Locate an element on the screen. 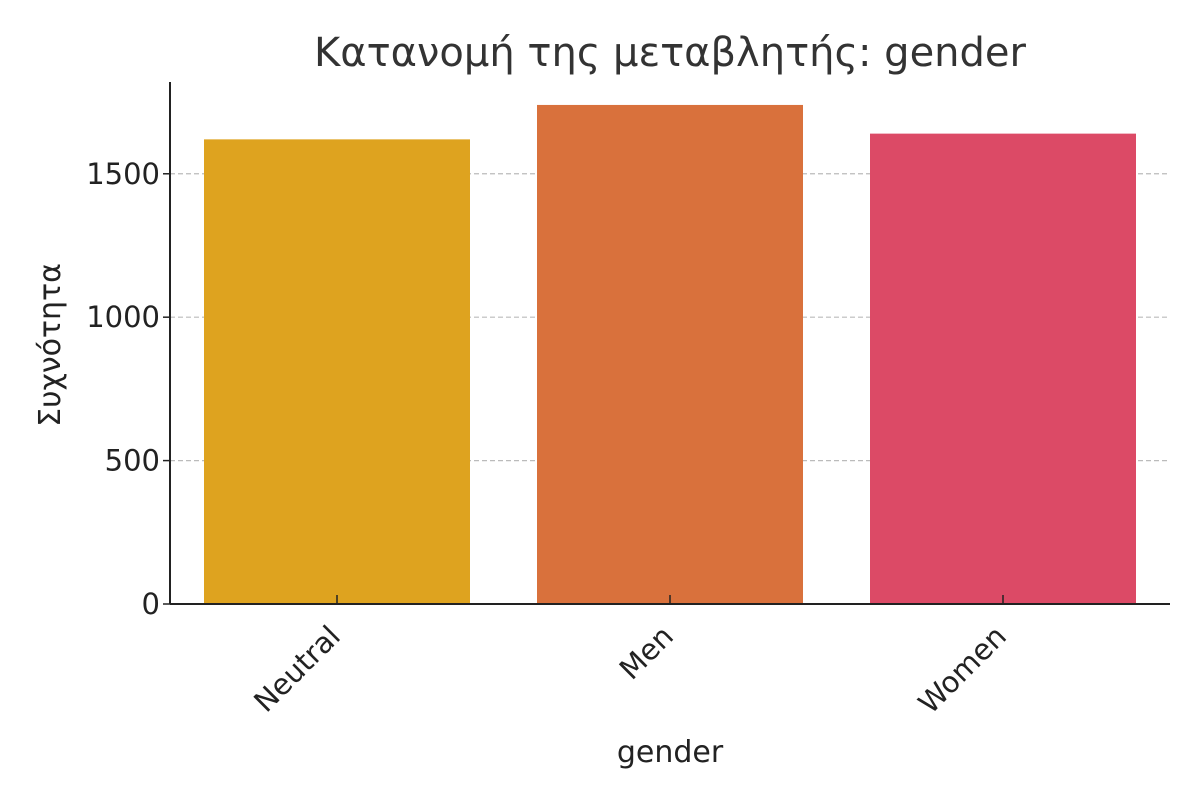 The width and height of the screenshot is (1200, 804). x-tick-label: Men is located at coordinates (646, 652).